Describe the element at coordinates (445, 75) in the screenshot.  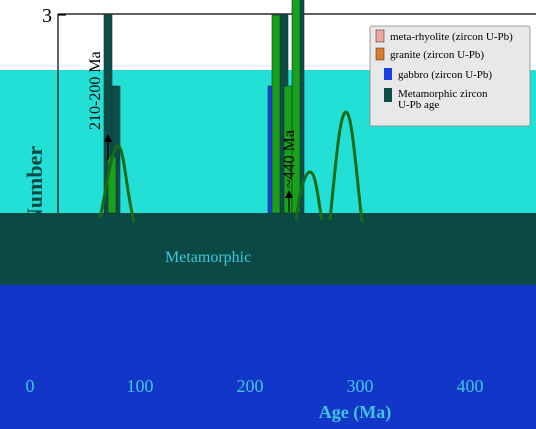
I see `legend-label-gabbro: gabbro (zircon U-Pb)` at that location.